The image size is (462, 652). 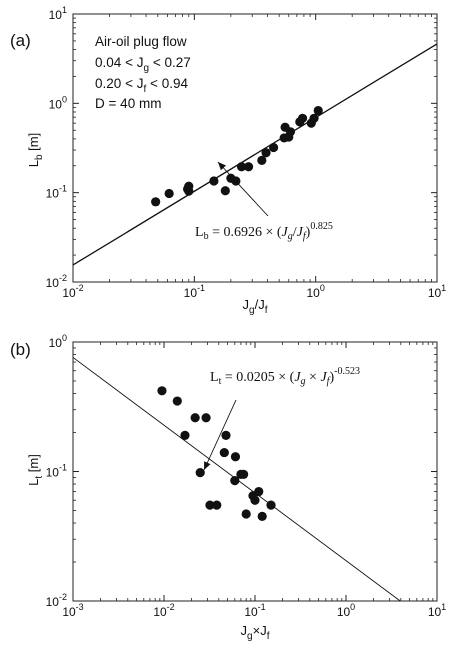 What do you see at coordinates (264, 231) in the screenshot?
I see `equation-a: Lb​ = 0.6926 × (Jg​/Jf​)0.825` at bounding box center [264, 231].